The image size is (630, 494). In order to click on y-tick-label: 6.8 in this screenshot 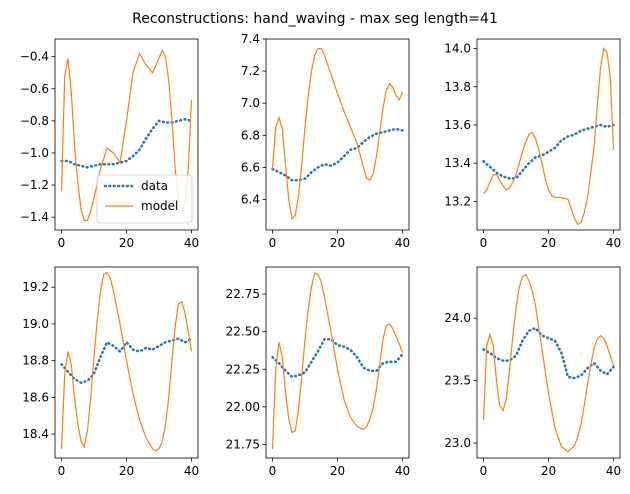, I will do `click(250, 135)`.